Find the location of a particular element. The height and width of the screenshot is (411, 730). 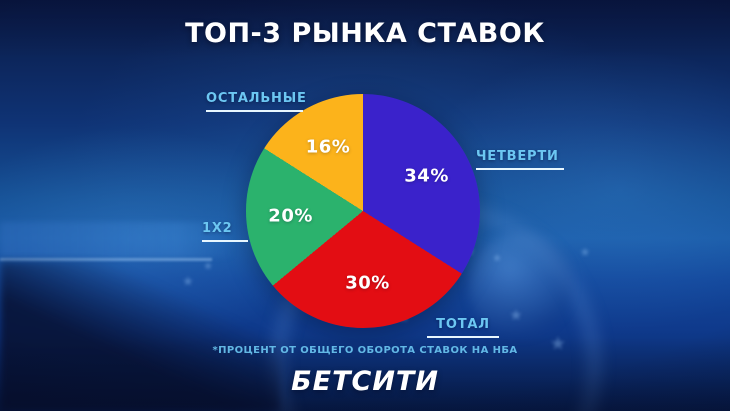

slice-callout-label: ЧЕТВЕРТИ is located at coordinates (517, 156).